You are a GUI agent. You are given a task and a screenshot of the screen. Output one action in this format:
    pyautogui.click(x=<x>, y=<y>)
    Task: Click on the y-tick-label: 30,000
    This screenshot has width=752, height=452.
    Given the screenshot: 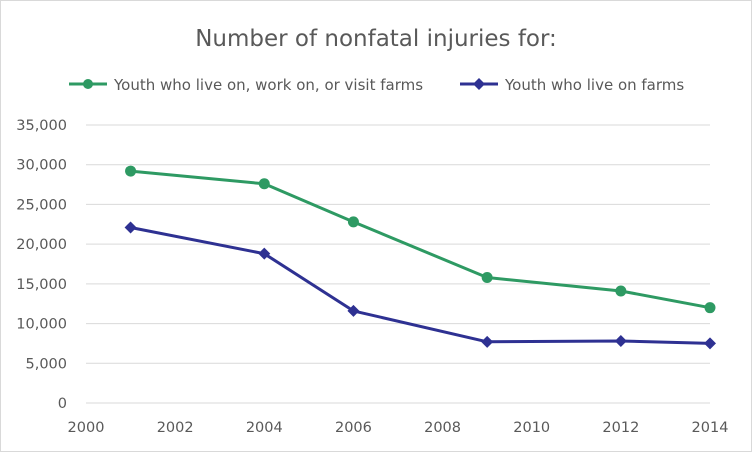 What is the action you would take?
    pyautogui.click(x=41, y=166)
    